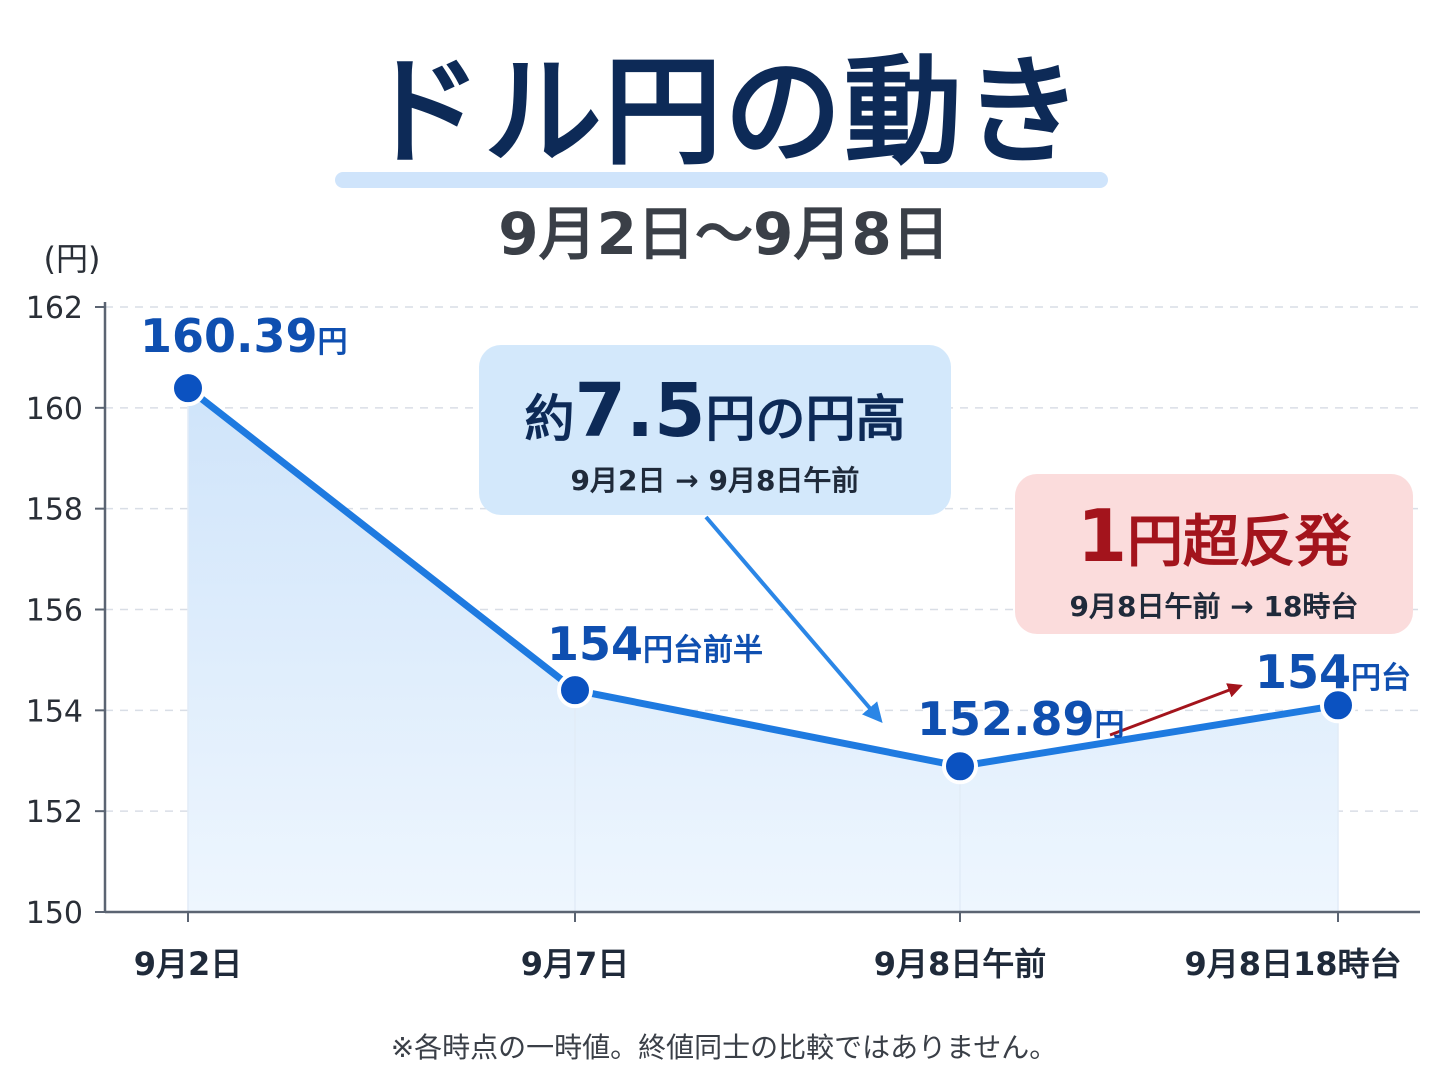 Image resolution: width=1448 pixels, height=1086 pixels. What do you see at coordinates (723, 112) in the screenshot?
I see `chart-title: ドル円の動き` at bounding box center [723, 112].